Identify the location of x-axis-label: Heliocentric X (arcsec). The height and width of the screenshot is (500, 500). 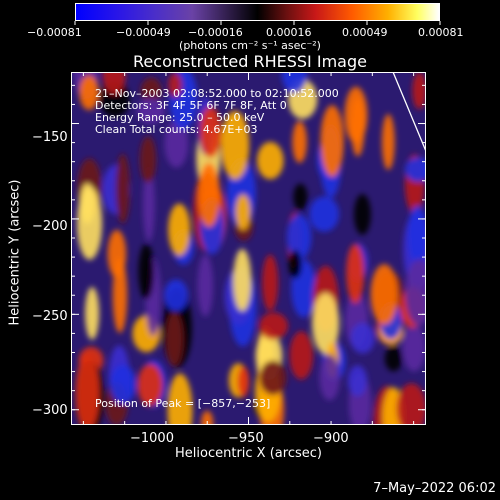
(248, 453).